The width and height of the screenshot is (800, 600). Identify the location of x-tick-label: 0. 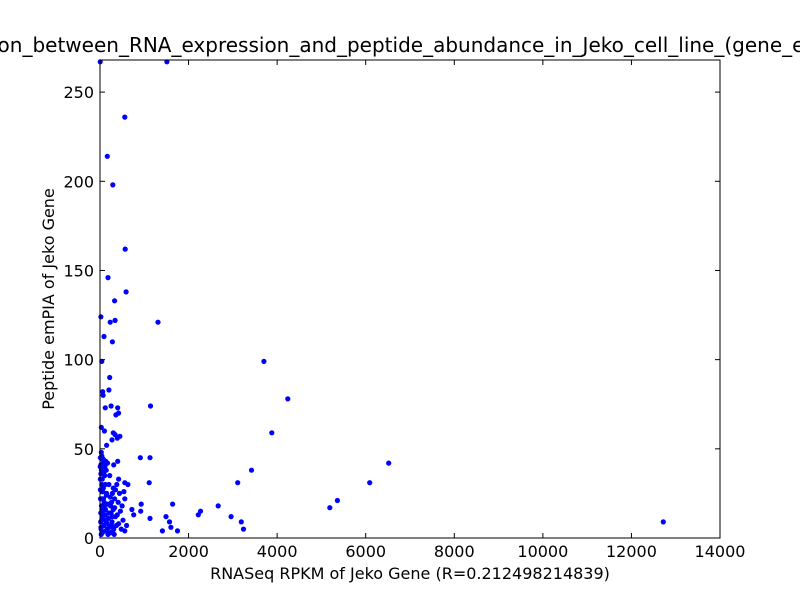
(100, 551).